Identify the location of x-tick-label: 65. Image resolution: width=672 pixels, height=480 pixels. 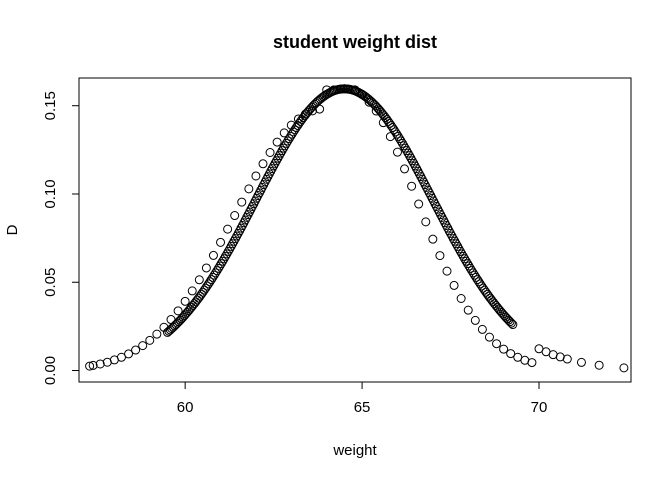
(362, 407).